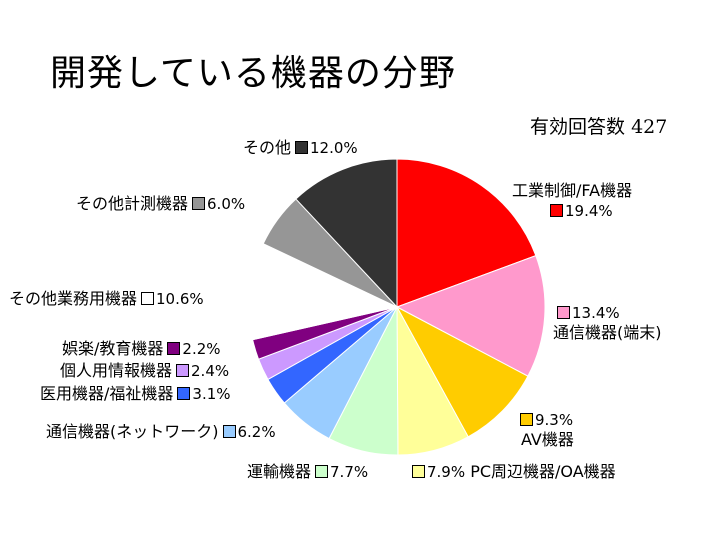 The height and width of the screenshot is (540, 720). What do you see at coordinates (132, 431) in the screenshot?
I see `label-name: 通信機器(ネットワーク)` at bounding box center [132, 431].